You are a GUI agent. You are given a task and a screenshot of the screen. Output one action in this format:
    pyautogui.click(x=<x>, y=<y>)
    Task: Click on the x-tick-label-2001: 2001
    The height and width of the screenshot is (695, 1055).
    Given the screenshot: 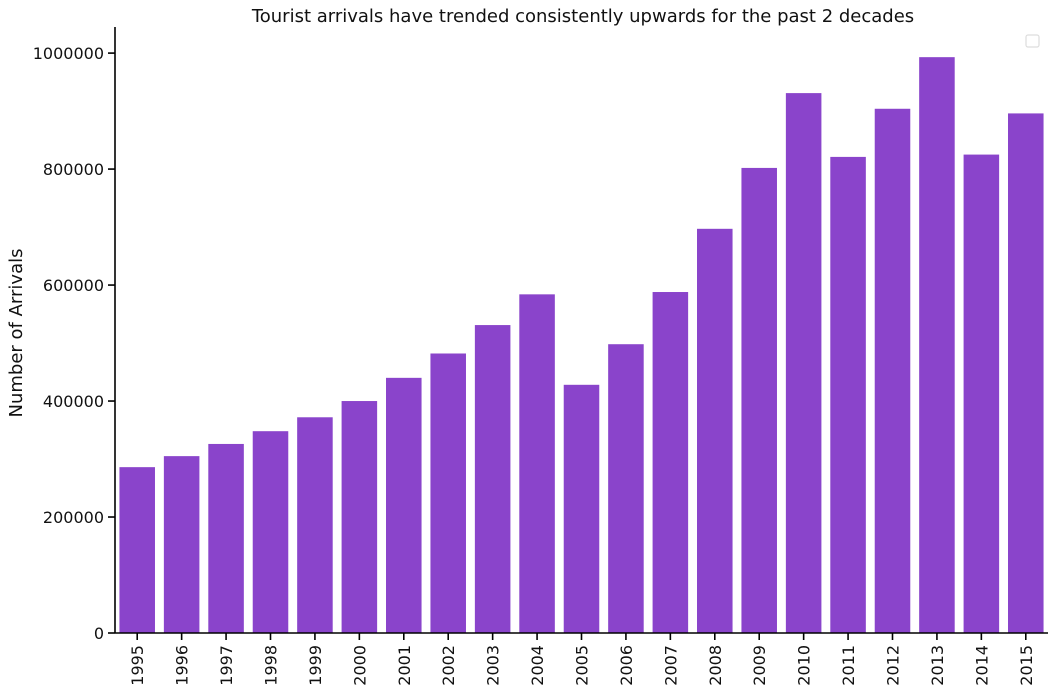 What is the action you would take?
    pyautogui.click(x=404, y=665)
    